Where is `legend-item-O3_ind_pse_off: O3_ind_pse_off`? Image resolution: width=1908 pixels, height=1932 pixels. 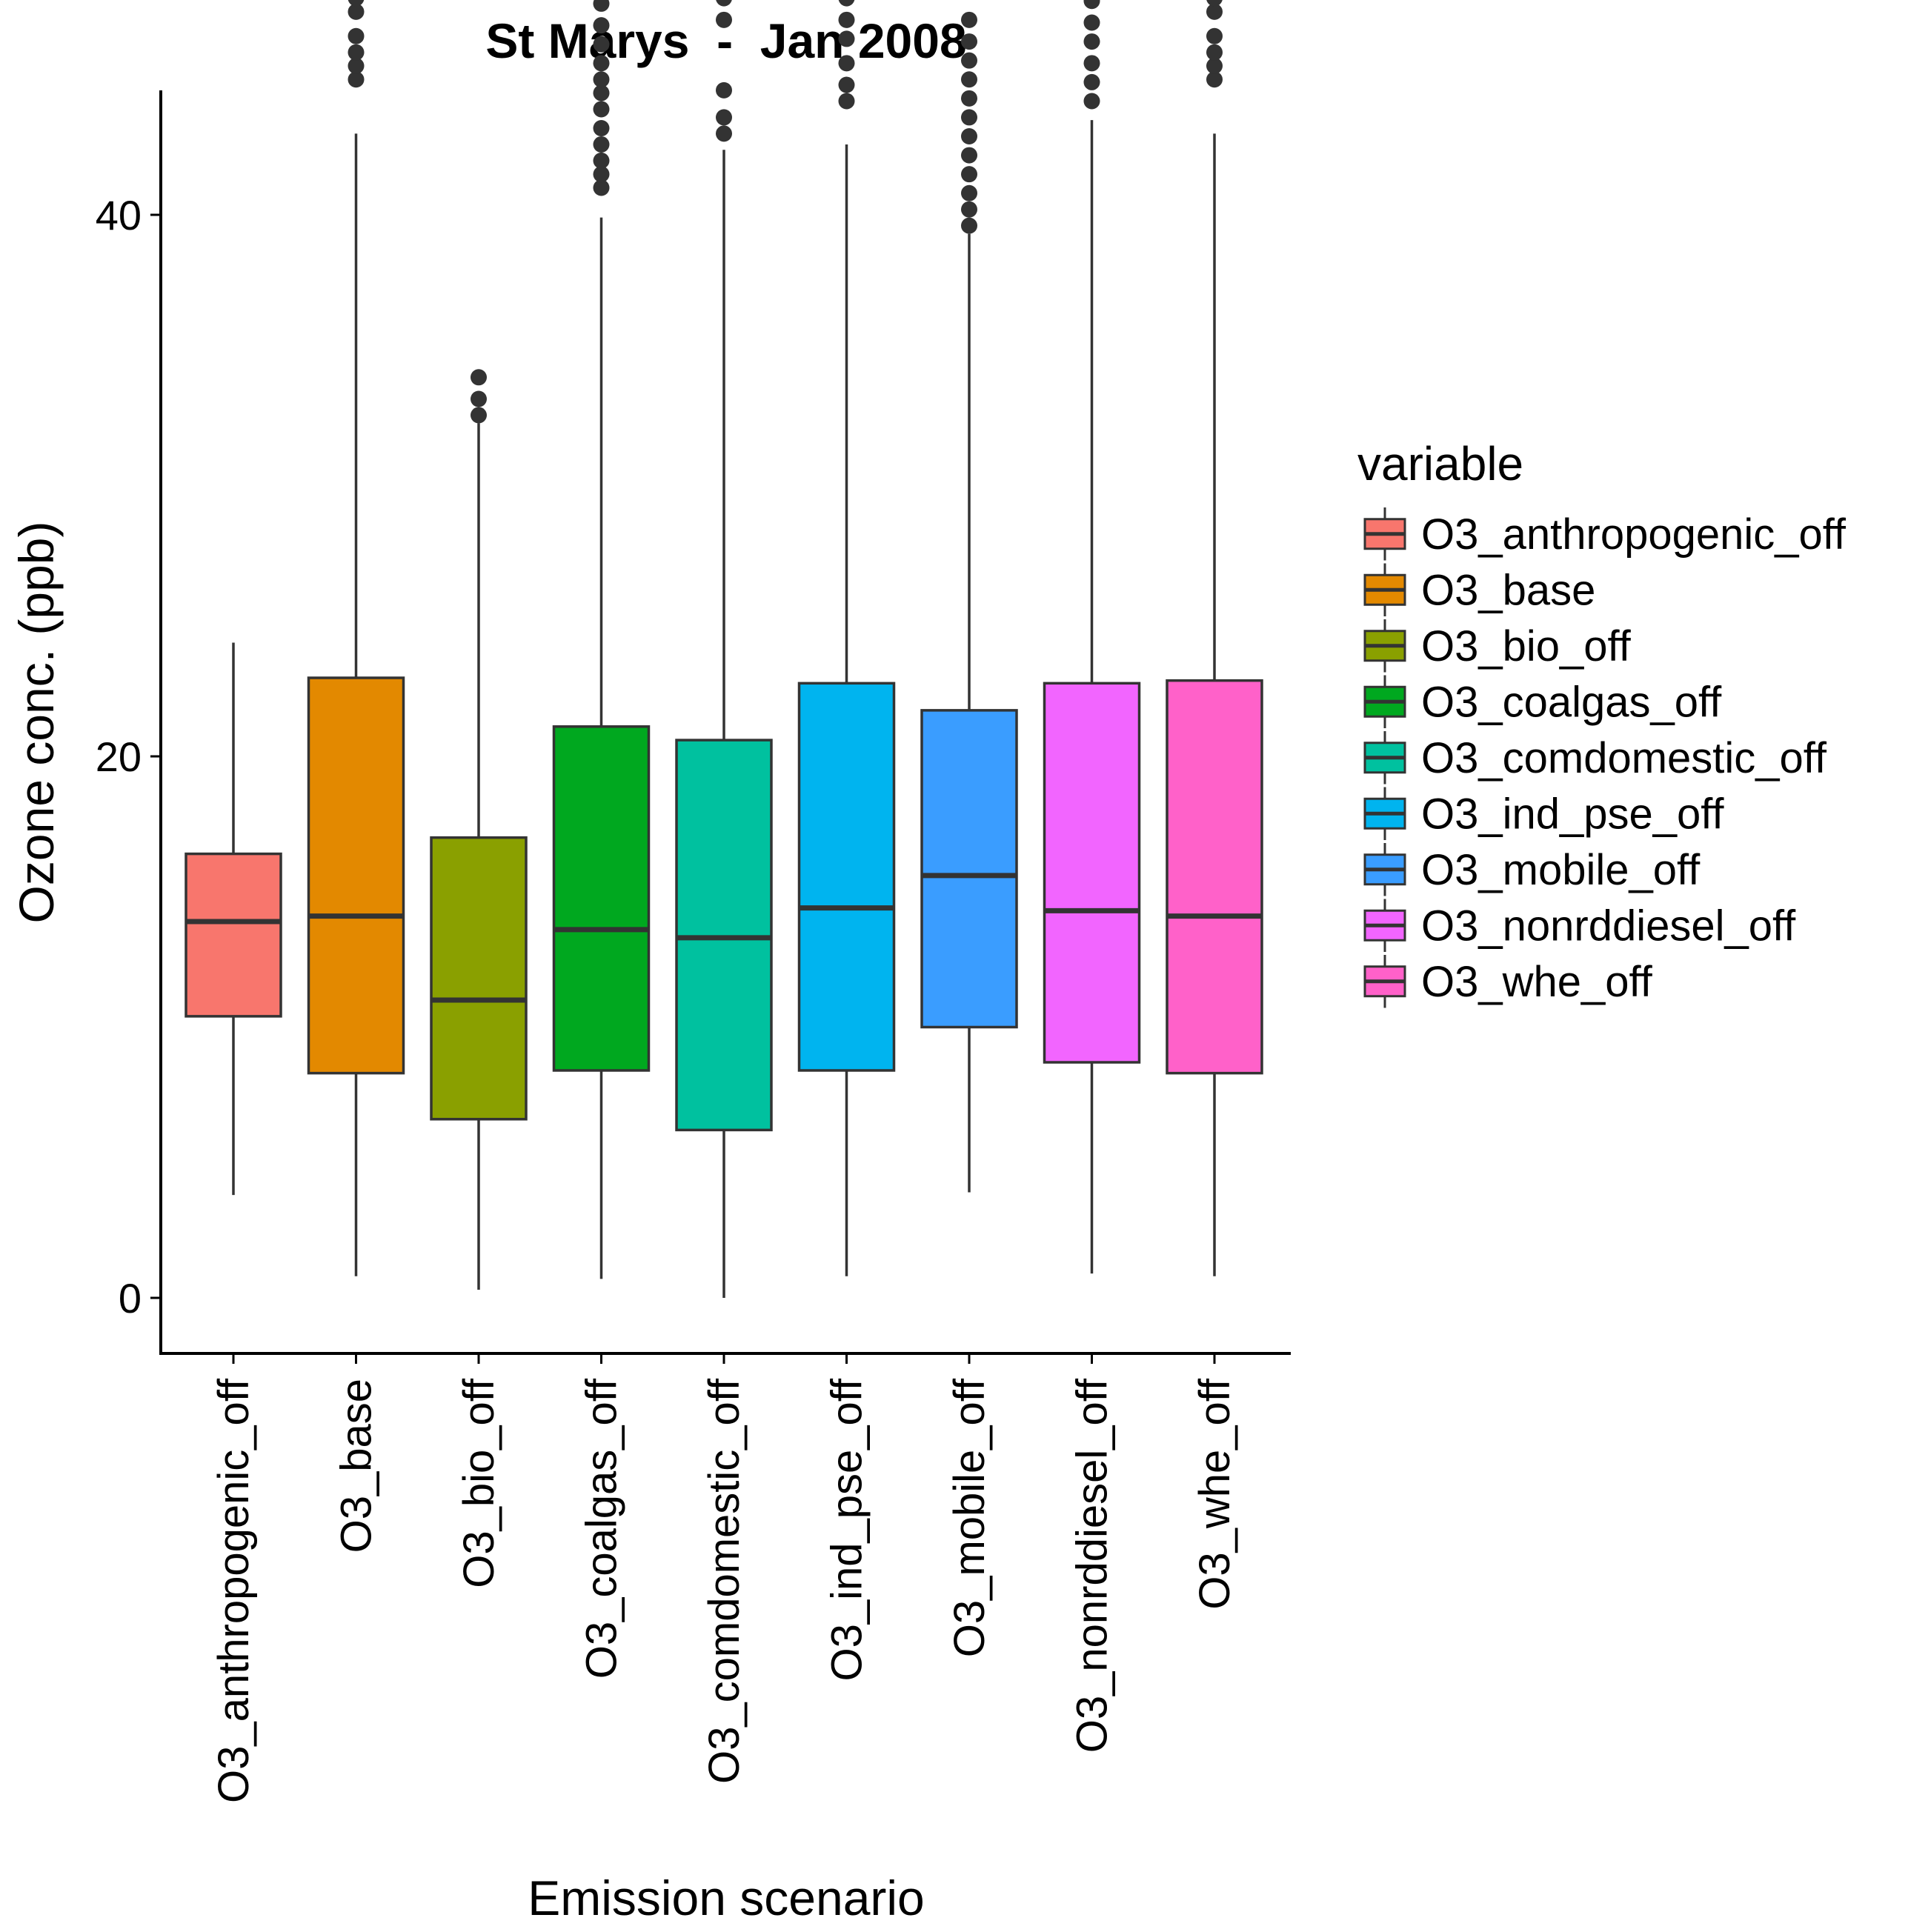
legend-item-O3_ind_pse_off: O3_ind_pse_off is located at coordinates (1544, 814).